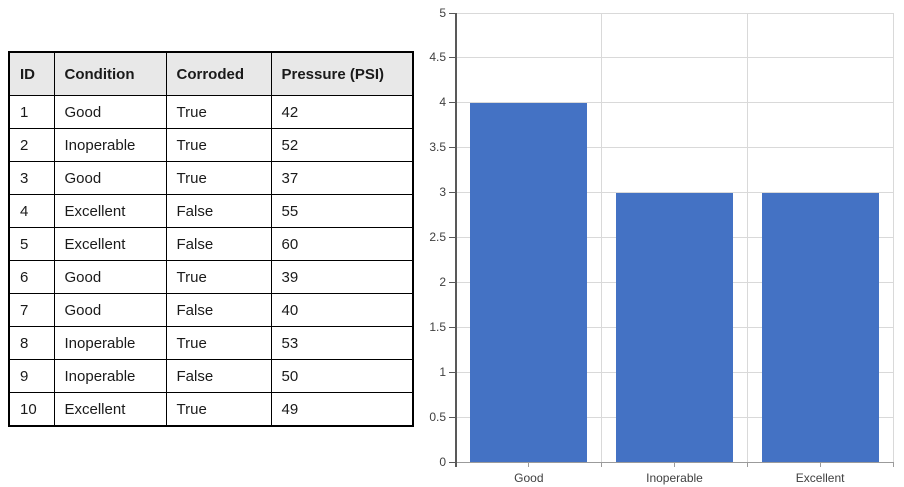 This screenshot has width=904, height=487. What do you see at coordinates (674, 478) in the screenshot?
I see `x-tick-label: Inoperable` at bounding box center [674, 478].